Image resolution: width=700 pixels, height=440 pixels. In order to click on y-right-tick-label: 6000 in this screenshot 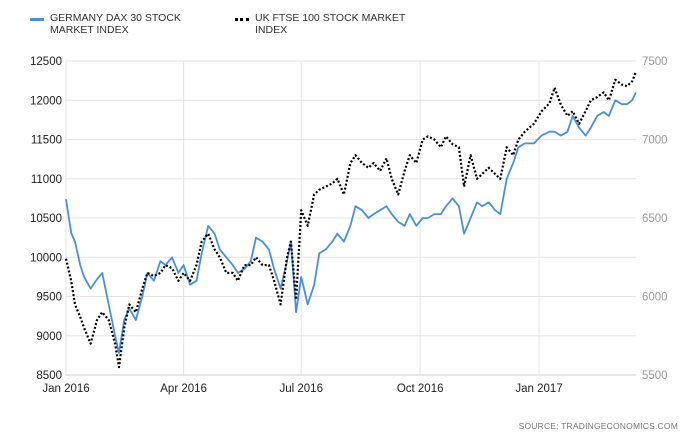, I will do `click(655, 298)`.